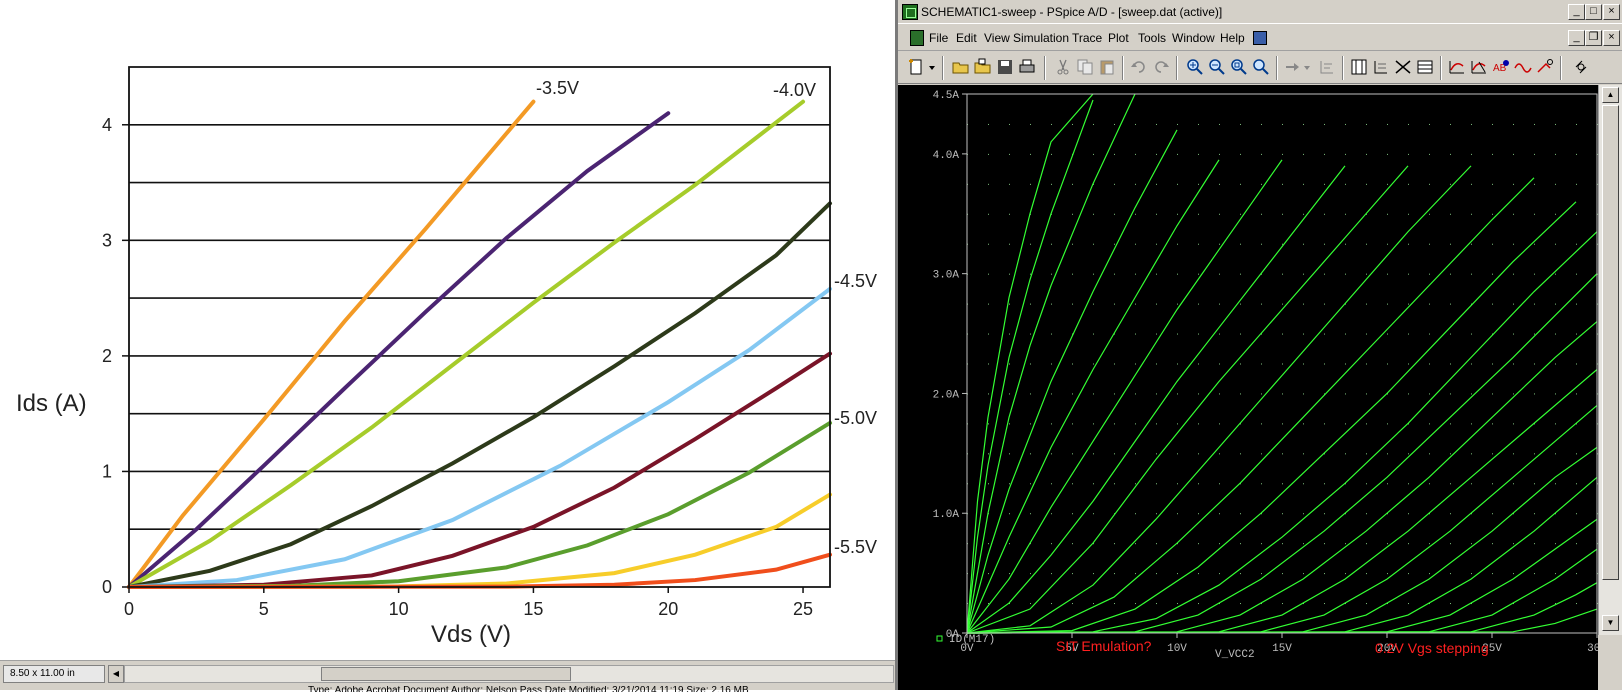  What do you see at coordinates (1063, 67) in the screenshot?
I see `cut-icon` at bounding box center [1063, 67].